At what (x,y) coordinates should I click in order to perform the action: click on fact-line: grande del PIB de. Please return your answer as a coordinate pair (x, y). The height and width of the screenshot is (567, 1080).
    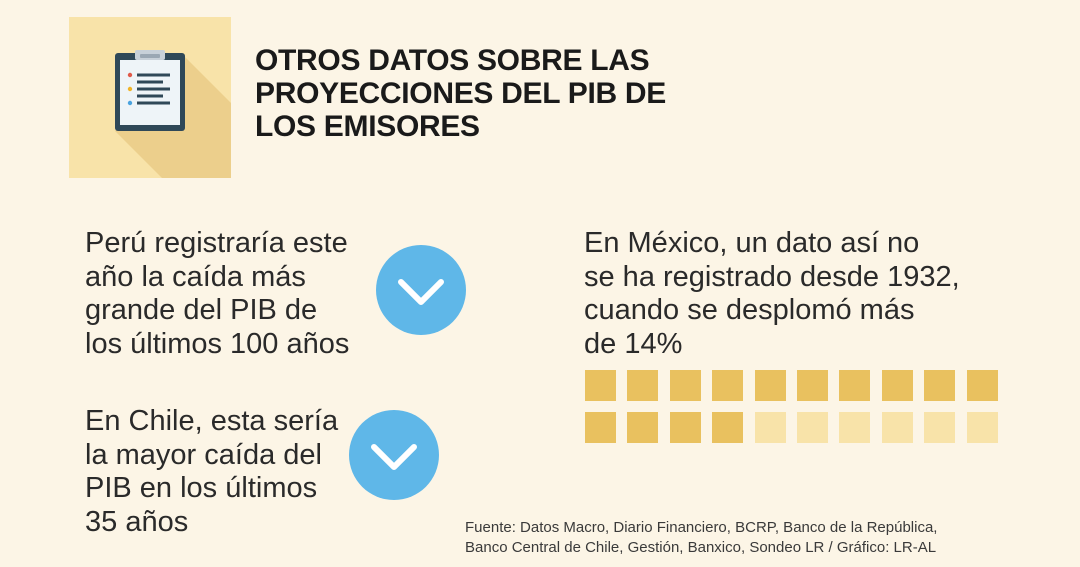
    Looking at the image, I should click on (201, 310).